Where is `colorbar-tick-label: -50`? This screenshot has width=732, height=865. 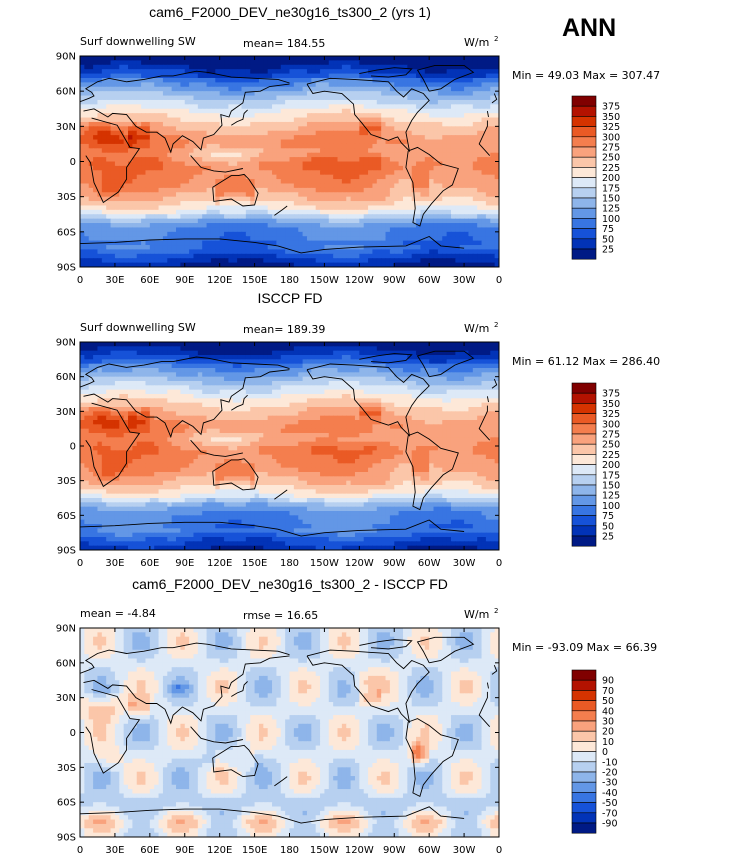
colorbar-tick-label: -50 is located at coordinates (610, 803).